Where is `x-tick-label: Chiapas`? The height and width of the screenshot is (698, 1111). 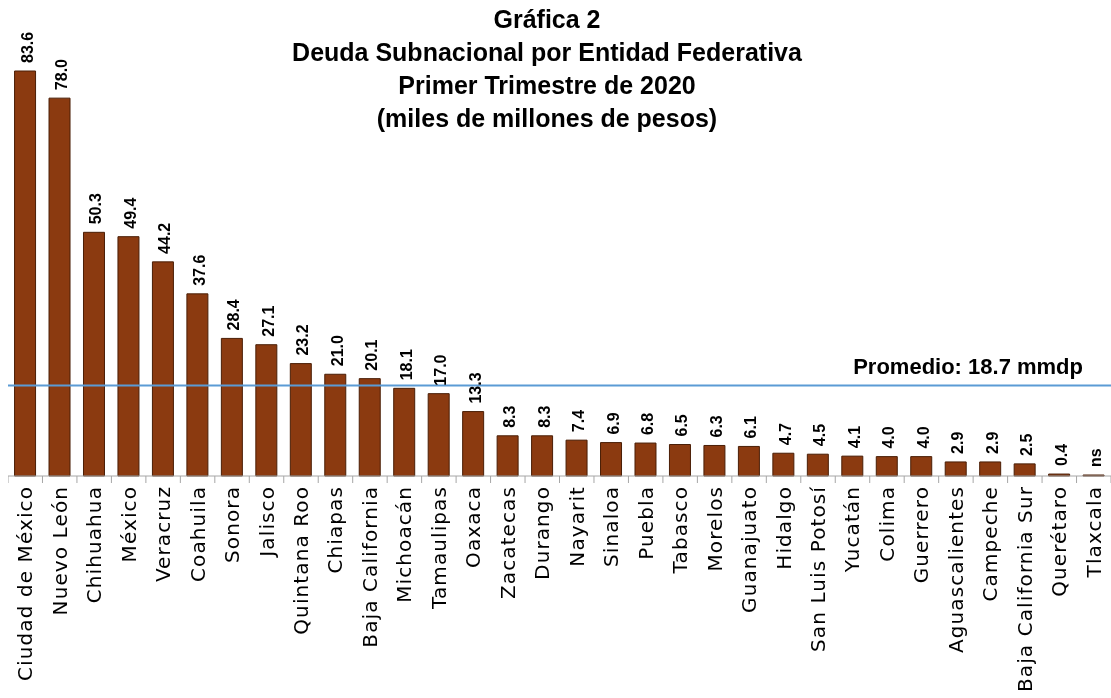
x-tick-label: Chiapas is located at coordinates (335, 530).